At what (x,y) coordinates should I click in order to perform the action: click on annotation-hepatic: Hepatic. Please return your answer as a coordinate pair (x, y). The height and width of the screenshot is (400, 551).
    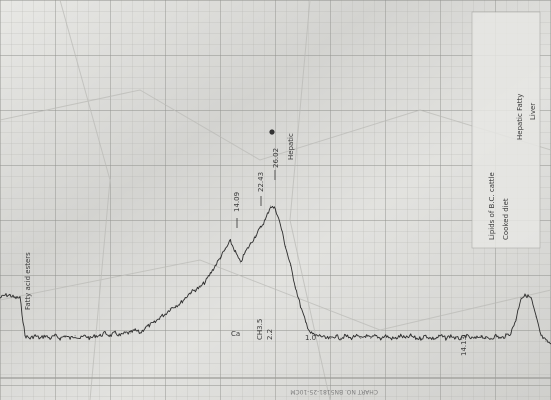
    Looking at the image, I should click on (291, 146).